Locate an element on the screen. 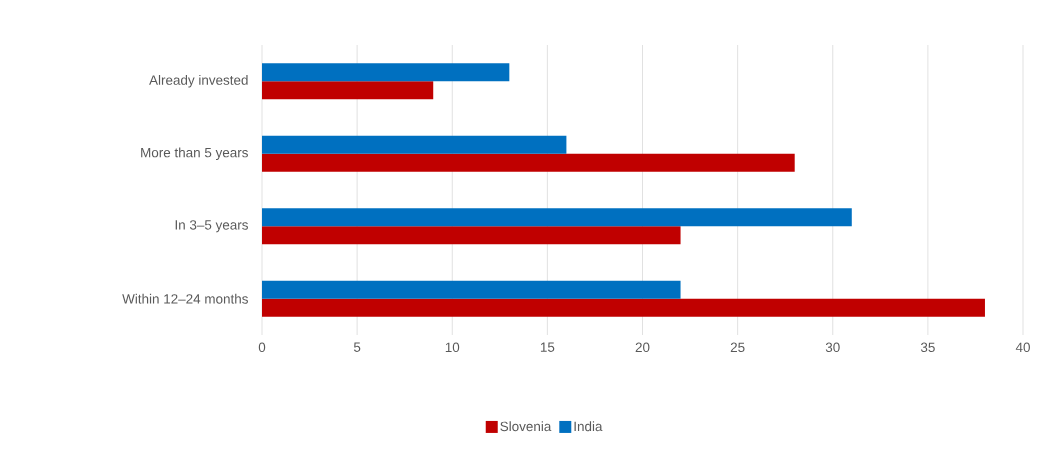 This screenshot has width=1061, height=455. x-tick-label: 20 is located at coordinates (642, 347).